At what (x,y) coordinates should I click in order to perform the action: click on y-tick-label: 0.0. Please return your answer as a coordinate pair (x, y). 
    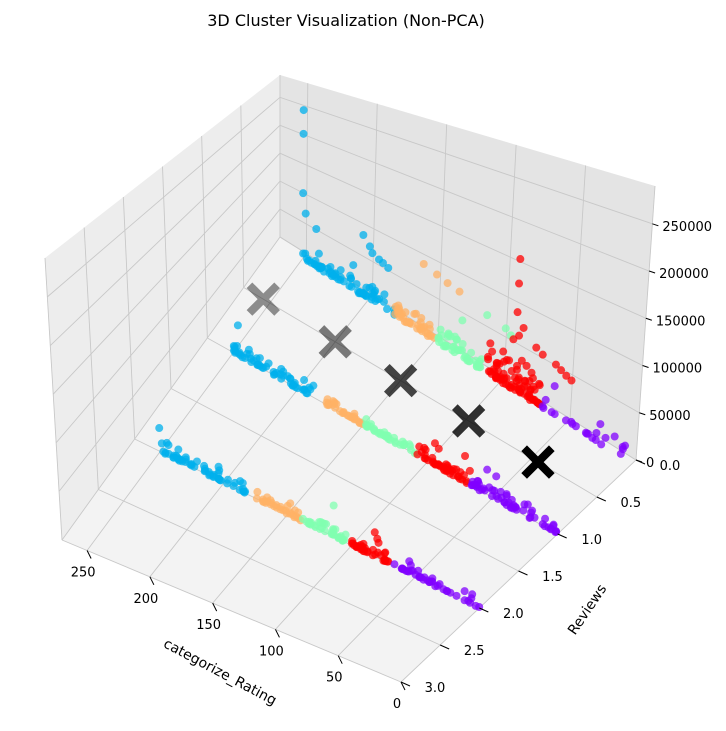
    Looking at the image, I should click on (670, 466).